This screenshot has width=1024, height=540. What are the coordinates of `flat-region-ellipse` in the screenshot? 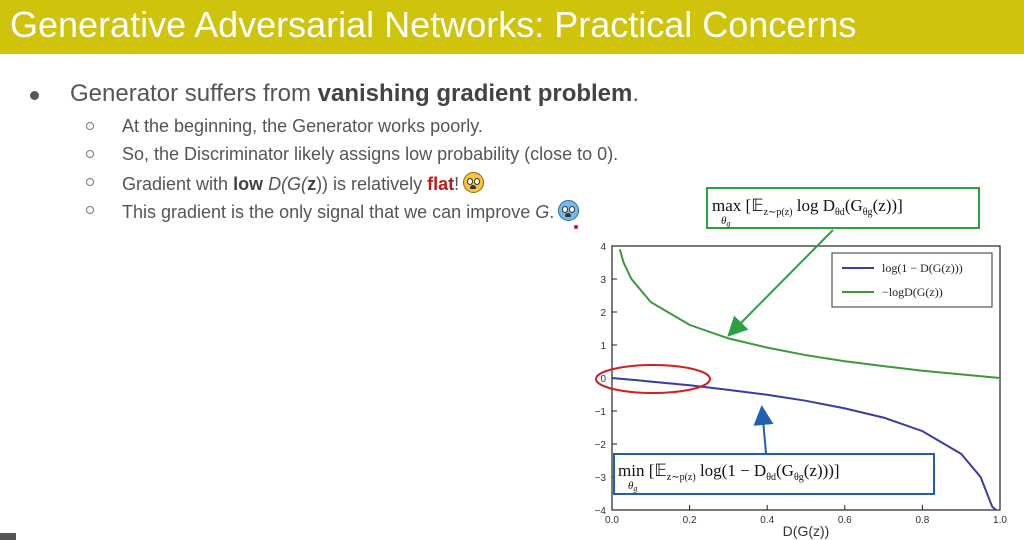 It's located at (653, 379).